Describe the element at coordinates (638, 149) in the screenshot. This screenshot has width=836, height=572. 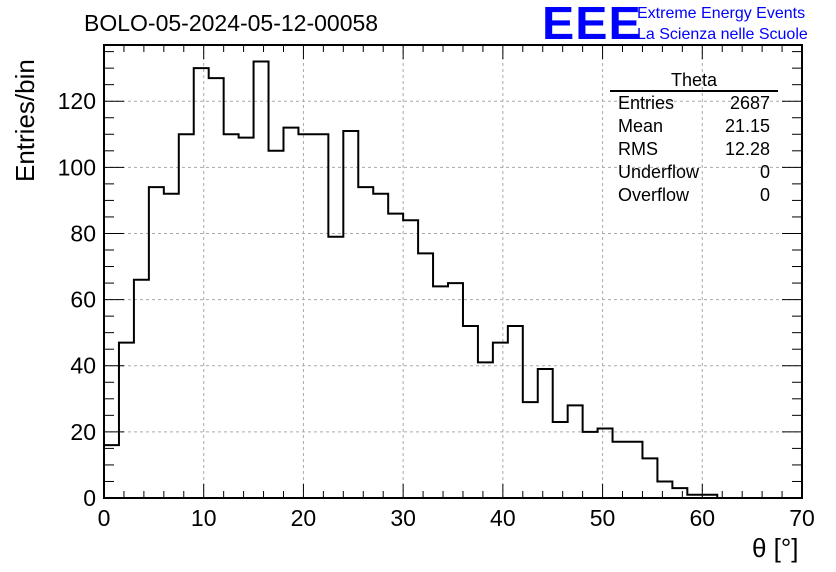
I see `stats-key: RMS` at that location.